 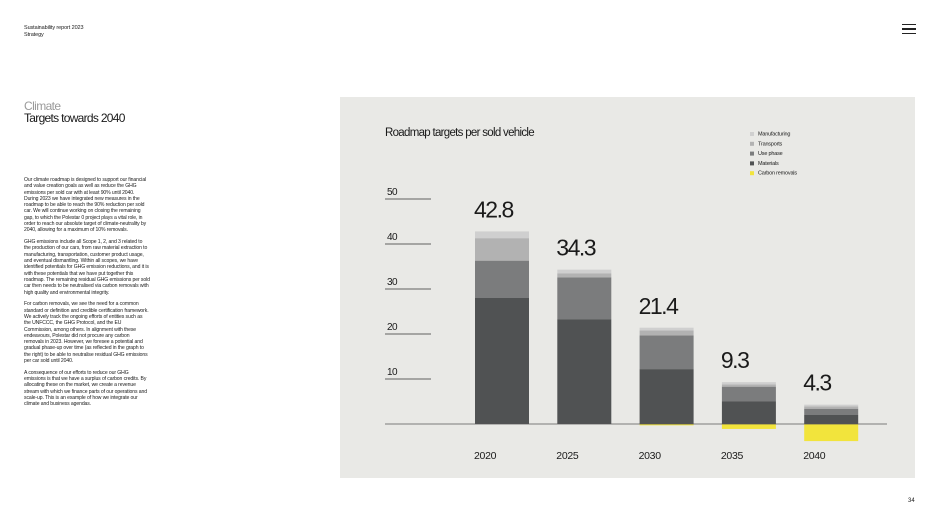 I want to click on y-tick-label: 30, so click(x=392, y=282).